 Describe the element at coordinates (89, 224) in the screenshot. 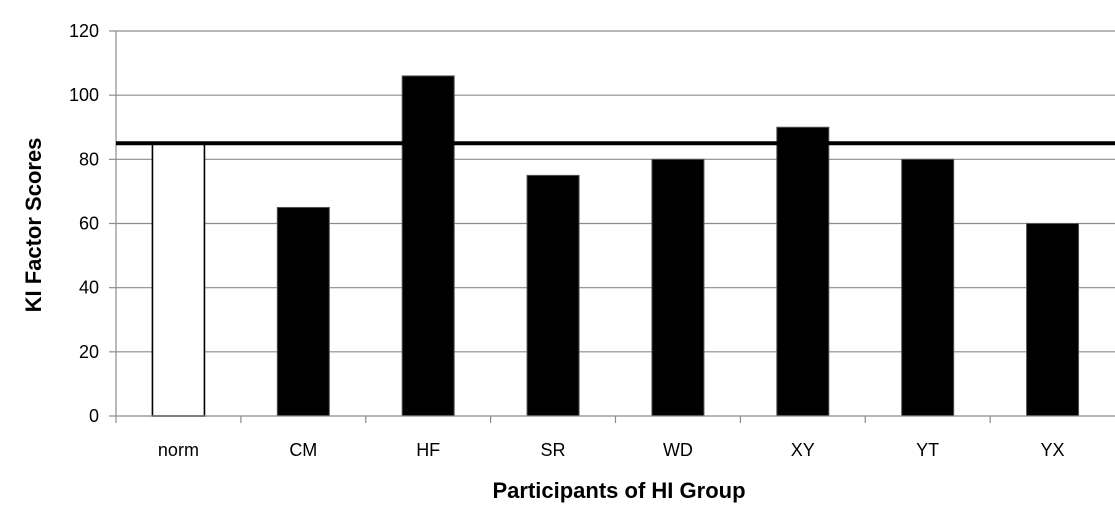

I see `y-tick-label: 60` at that location.